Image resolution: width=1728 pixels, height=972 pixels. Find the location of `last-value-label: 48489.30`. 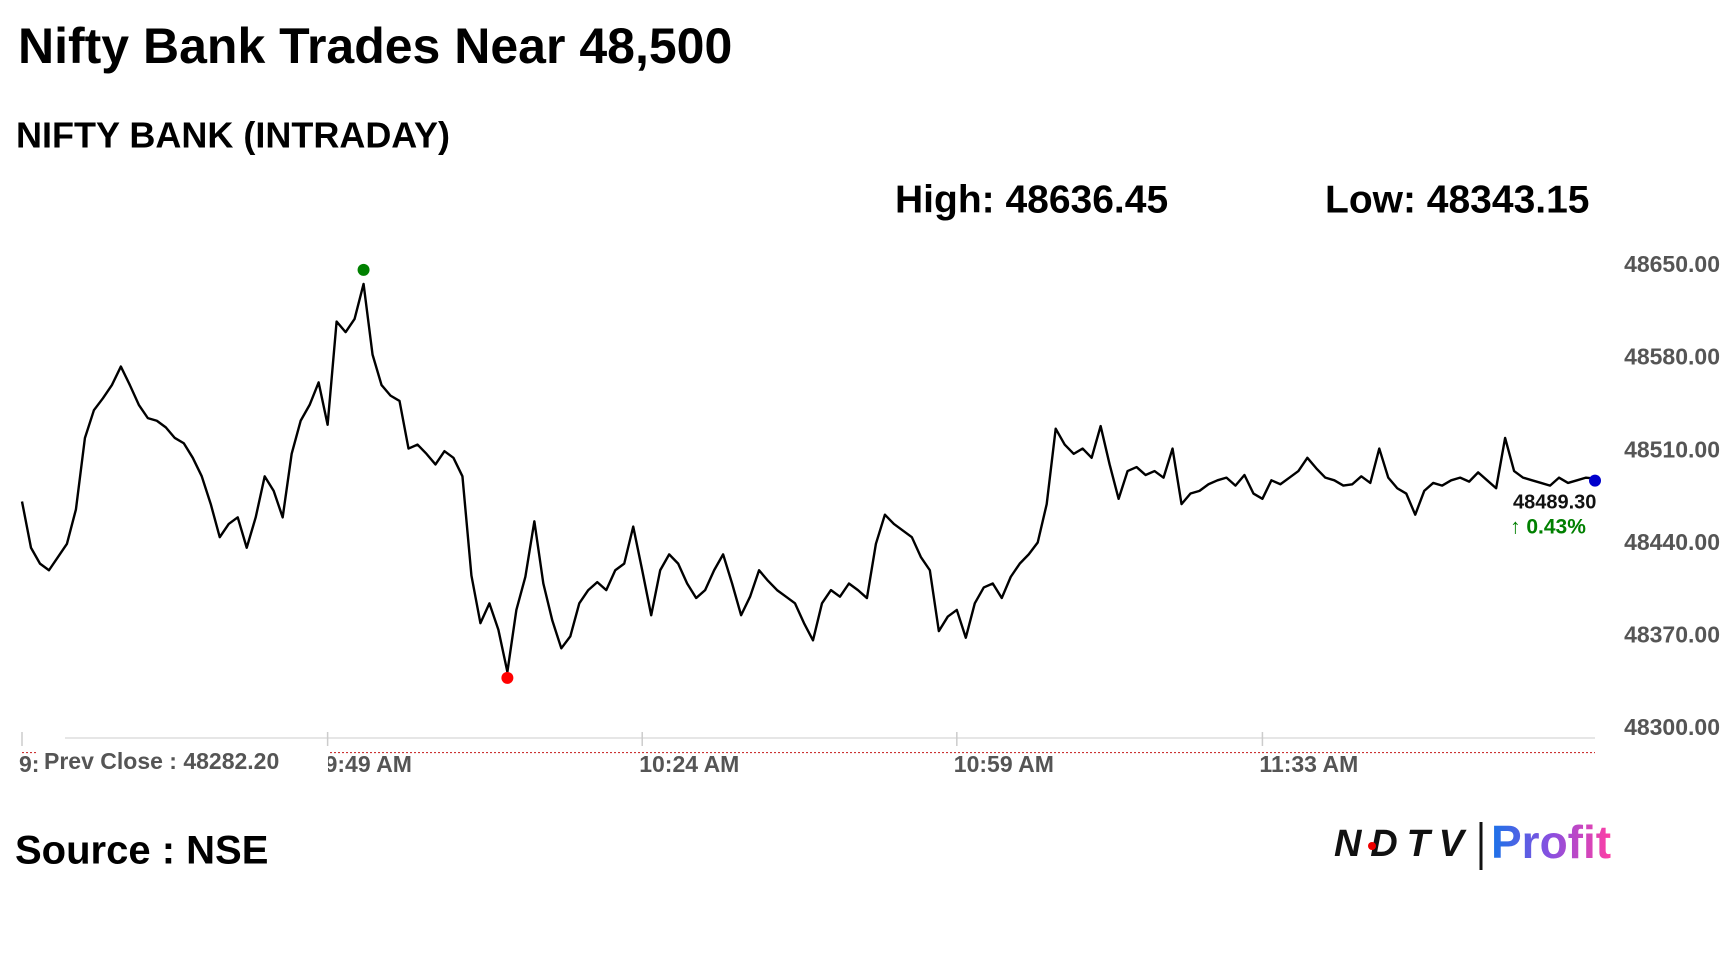

last-value-label: 48489.30 is located at coordinates (1554, 502).